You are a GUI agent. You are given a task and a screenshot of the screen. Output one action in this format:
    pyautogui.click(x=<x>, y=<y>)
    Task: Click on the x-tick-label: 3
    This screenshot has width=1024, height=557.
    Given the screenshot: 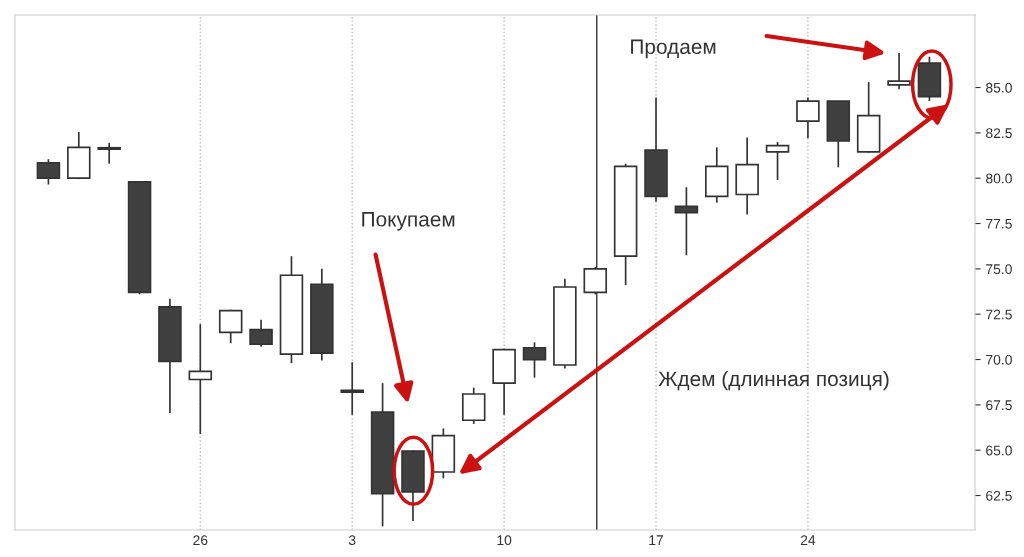 What is the action you would take?
    pyautogui.click(x=352, y=540)
    